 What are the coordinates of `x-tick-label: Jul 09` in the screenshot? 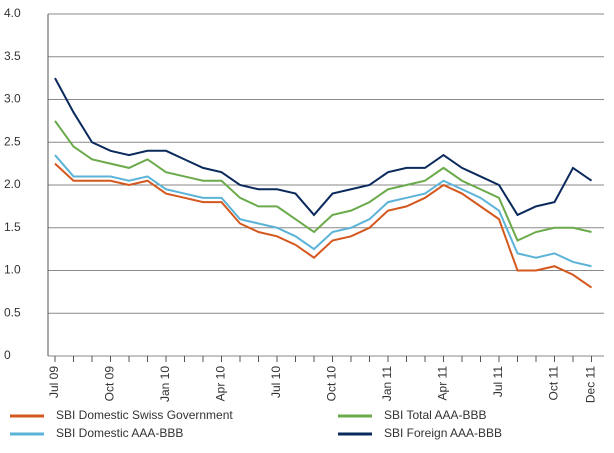 It's located at (54, 382).